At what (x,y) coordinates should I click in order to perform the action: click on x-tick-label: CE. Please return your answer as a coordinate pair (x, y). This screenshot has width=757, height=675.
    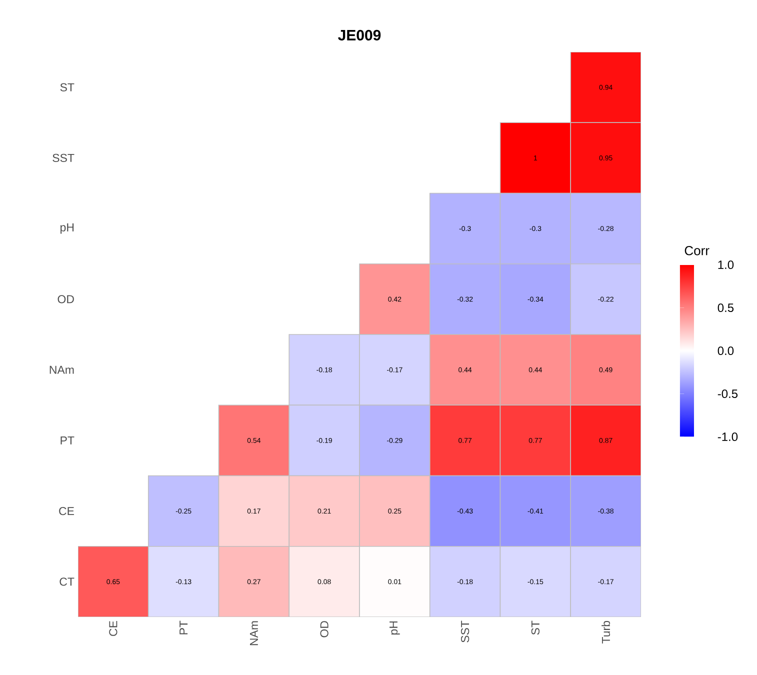
    Looking at the image, I should click on (113, 628).